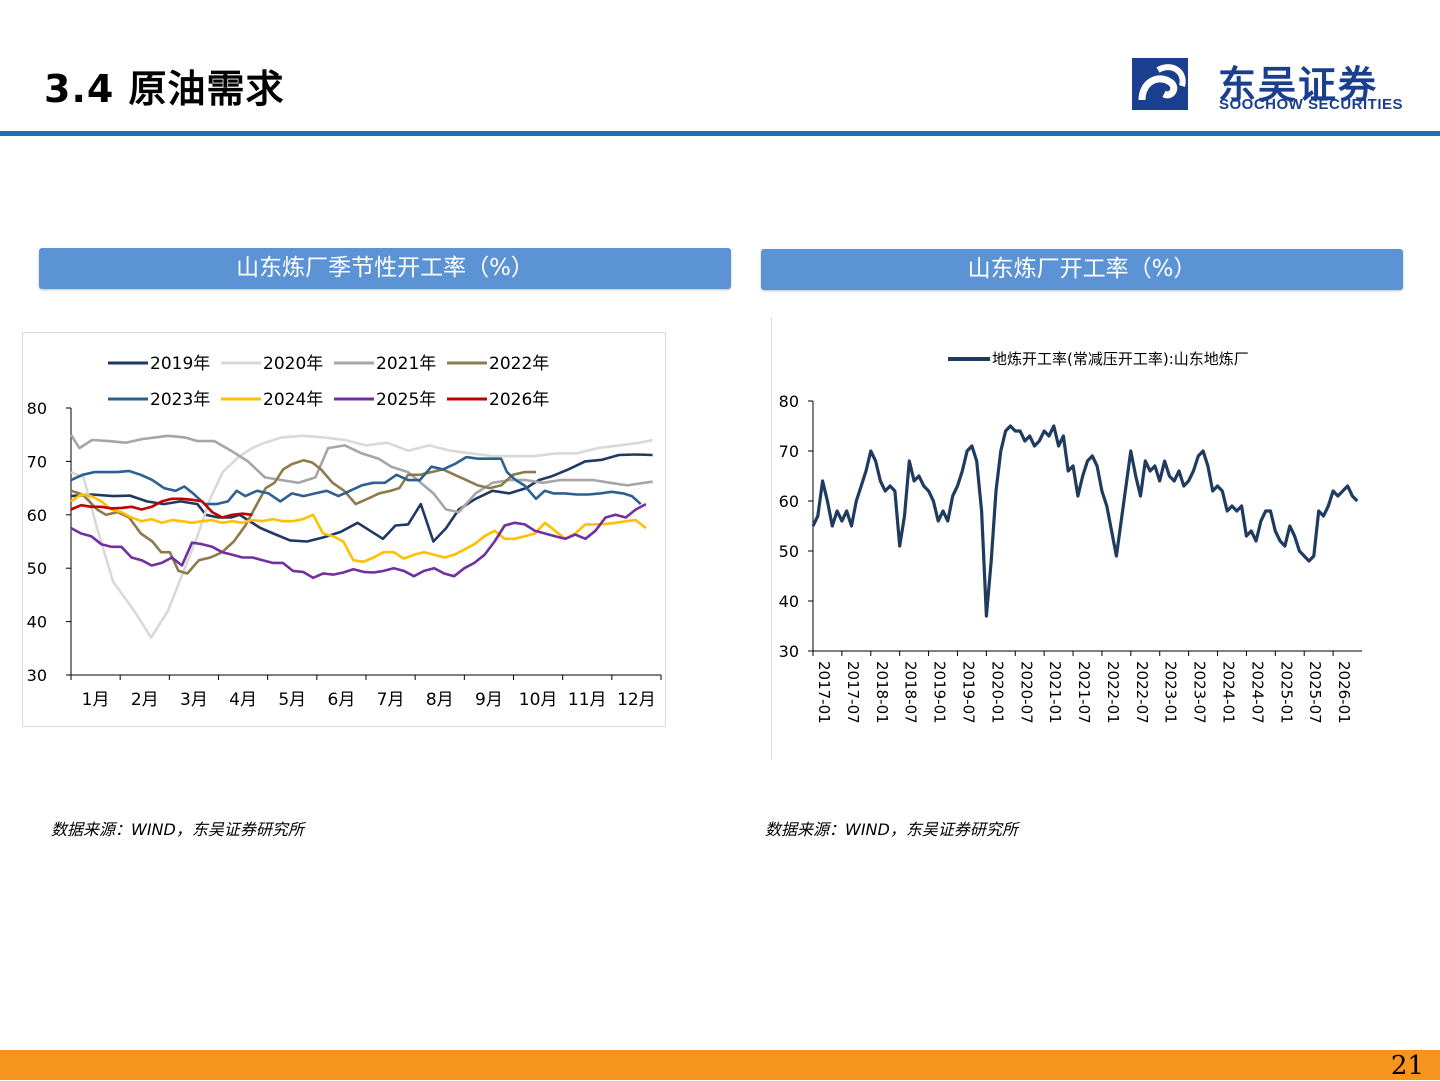 The image size is (1440, 1081). Describe the element at coordinates (293, 400) in the screenshot. I see `legend-label: 2024年` at that location.